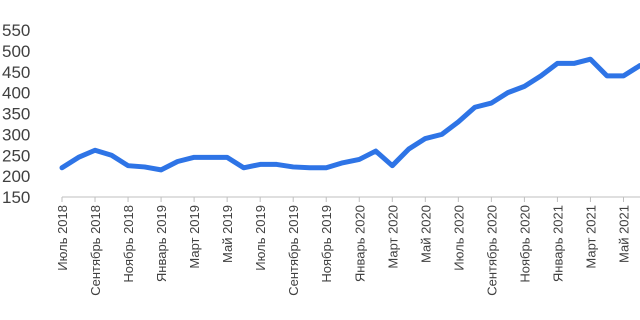 Image resolution: width=640 pixels, height=320 pixels. What do you see at coordinates (590, 237) in the screenshot?
I see `x-tick-label: Март 2021` at bounding box center [590, 237].